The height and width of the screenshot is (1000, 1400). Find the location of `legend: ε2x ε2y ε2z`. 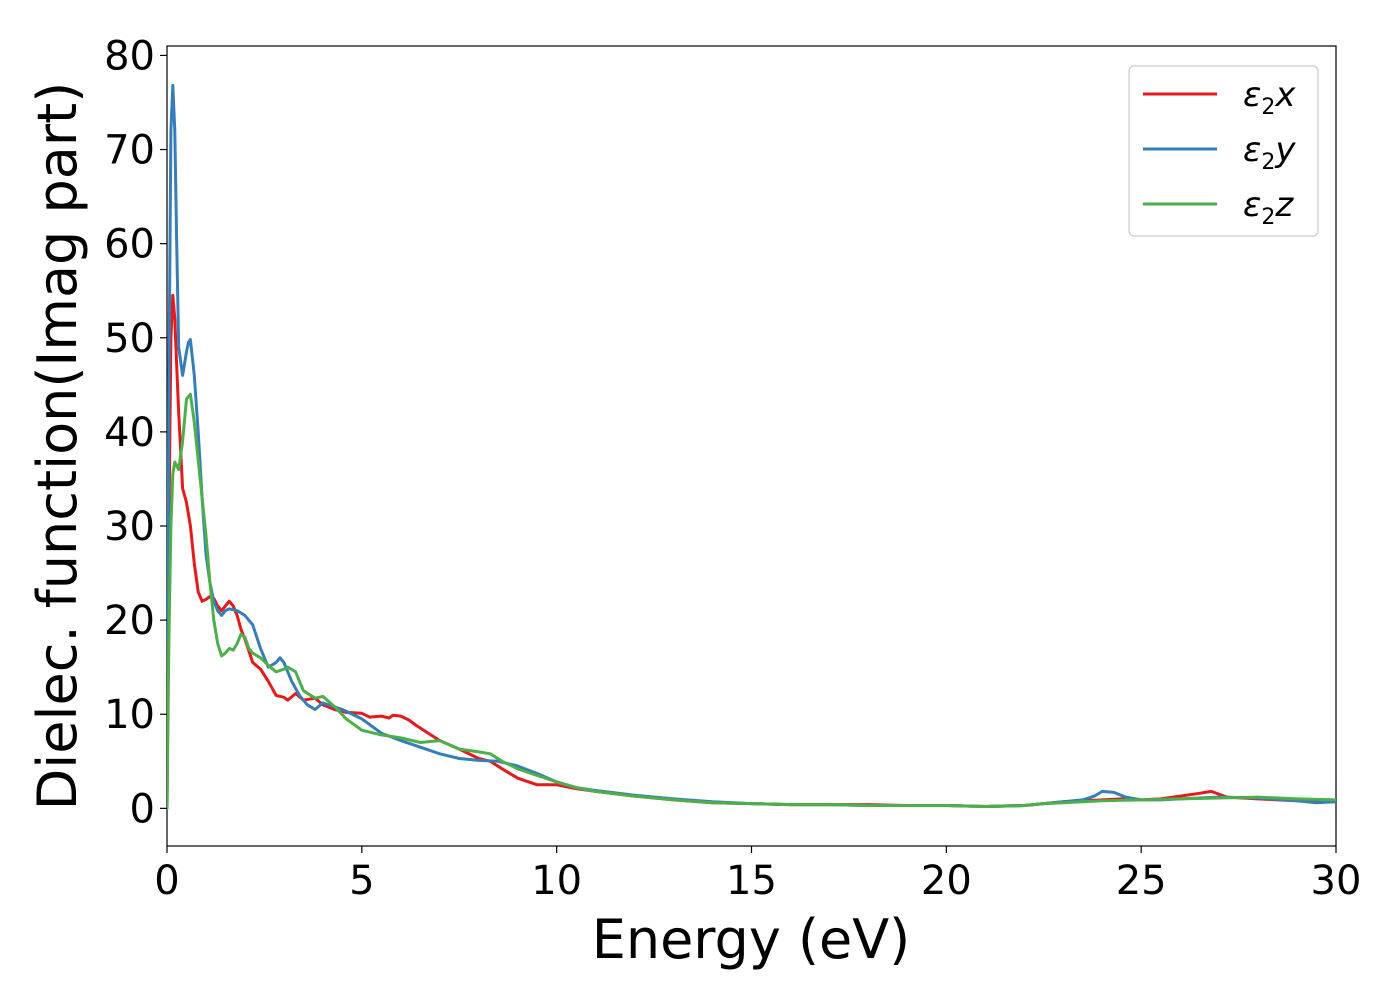

legend: ε2x ε2y ε2z is located at coordinates (1223, 151).